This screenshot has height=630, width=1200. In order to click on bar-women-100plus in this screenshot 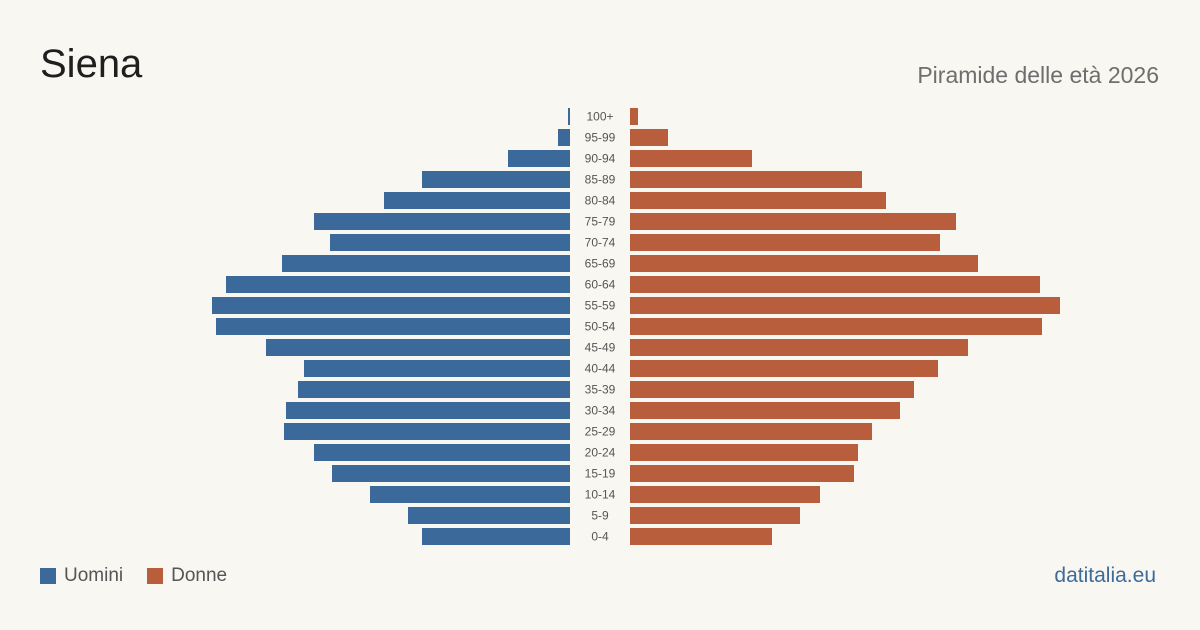, I will do `click(634, 116)`.